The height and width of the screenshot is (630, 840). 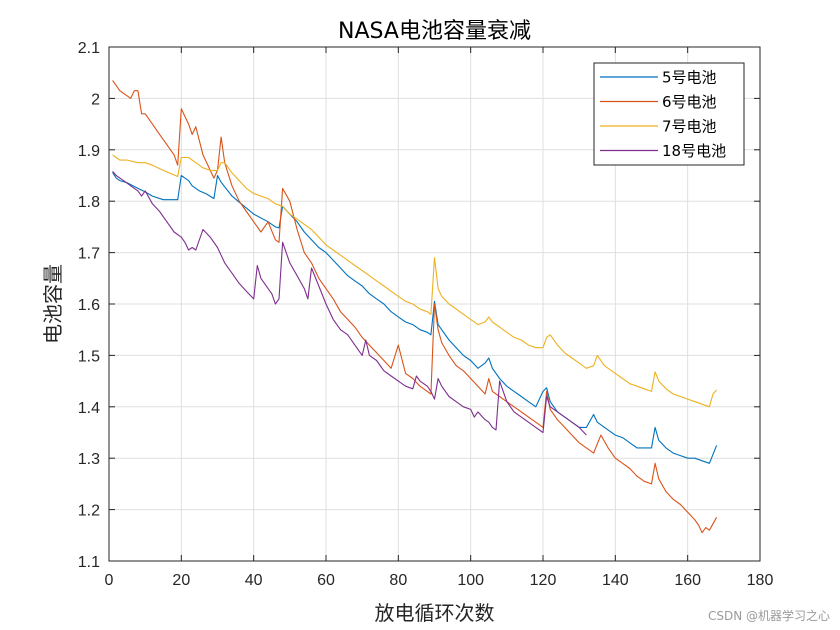 I want to click on y-tick-label: 1.3, so click(x=89, y=459).